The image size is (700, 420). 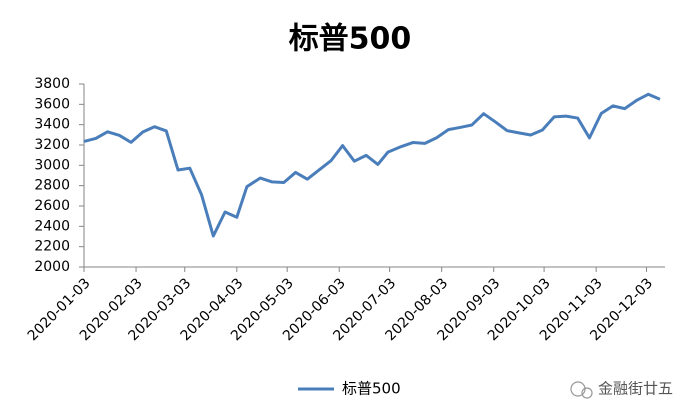 I want to click on y-tick-label: 3400, so click(x=52, y=125).